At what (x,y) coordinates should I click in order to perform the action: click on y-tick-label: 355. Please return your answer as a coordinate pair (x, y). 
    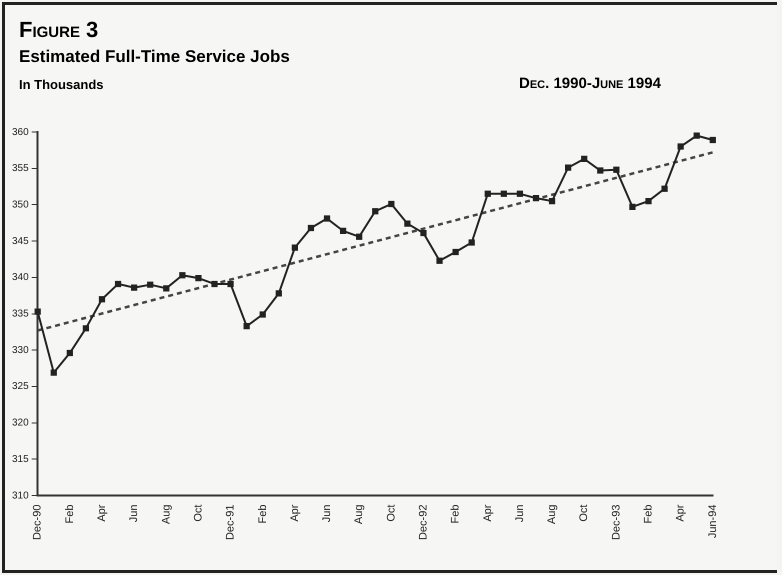
    Looking at the image, I should click on (21, 168).